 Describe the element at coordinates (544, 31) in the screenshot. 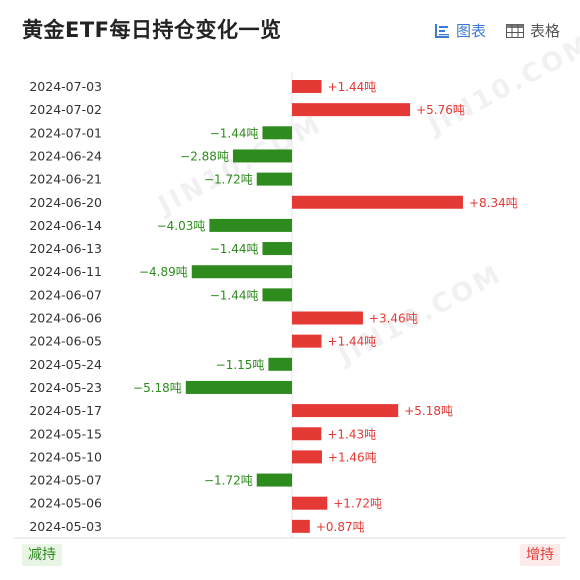

I see `tab-table-label: 表格` at that location.